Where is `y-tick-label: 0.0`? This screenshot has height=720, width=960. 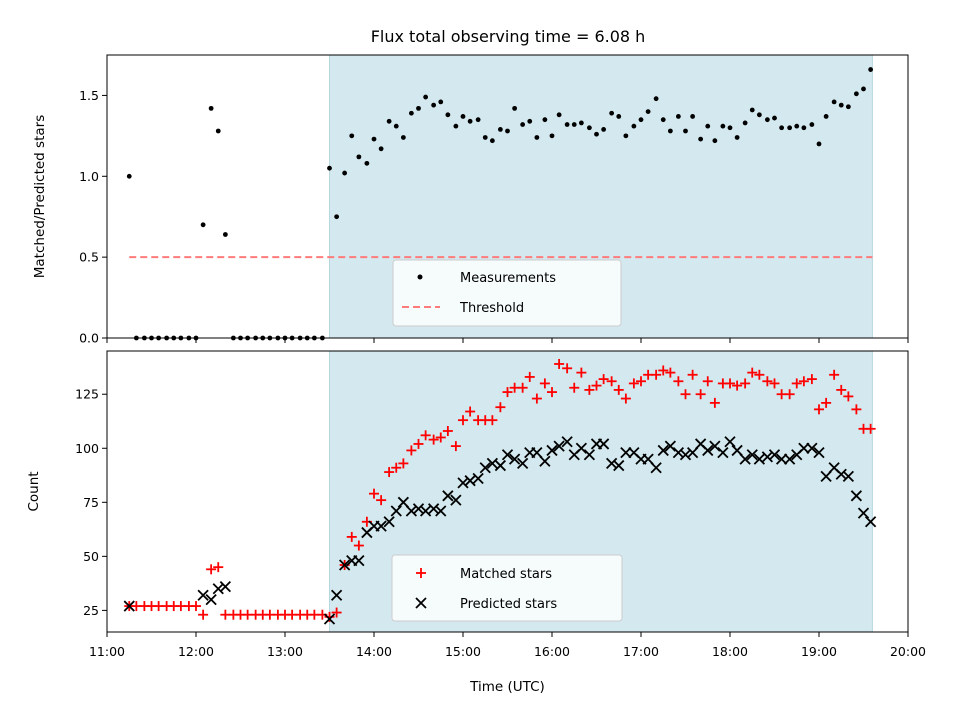
y-tick-label: 0.0 is located at coordinates (89, 338).